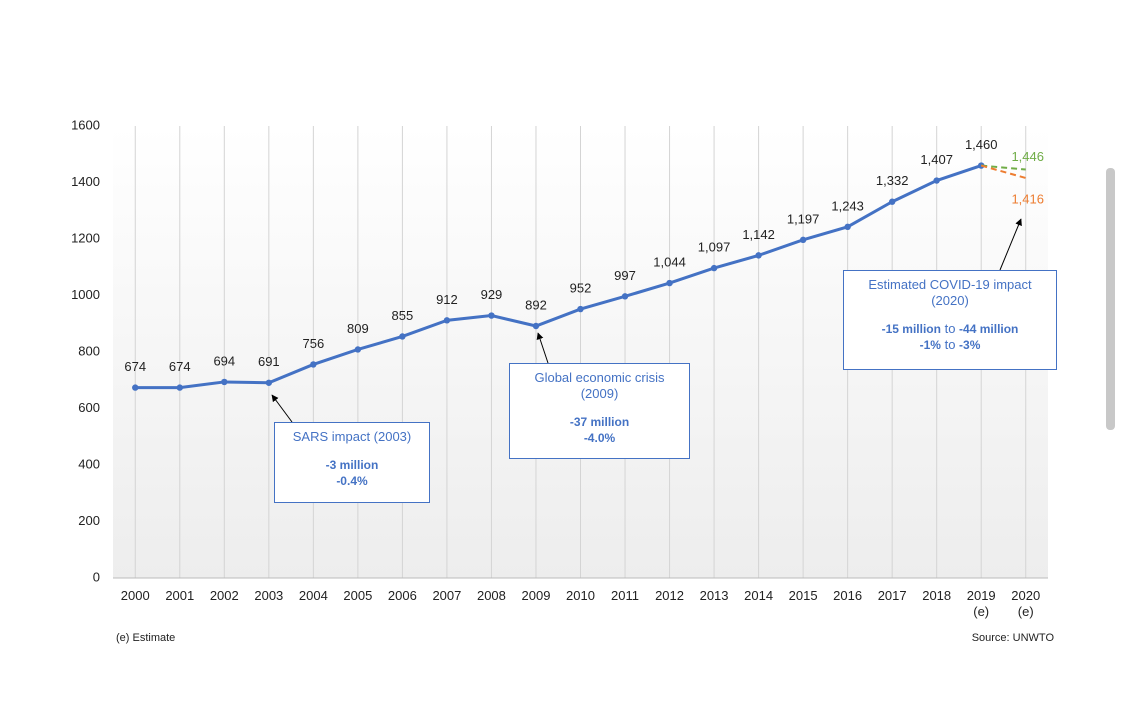  Describe the element at coordinates (89, 350) in the screenshot. I see `y-tick-label: 800` at that location.